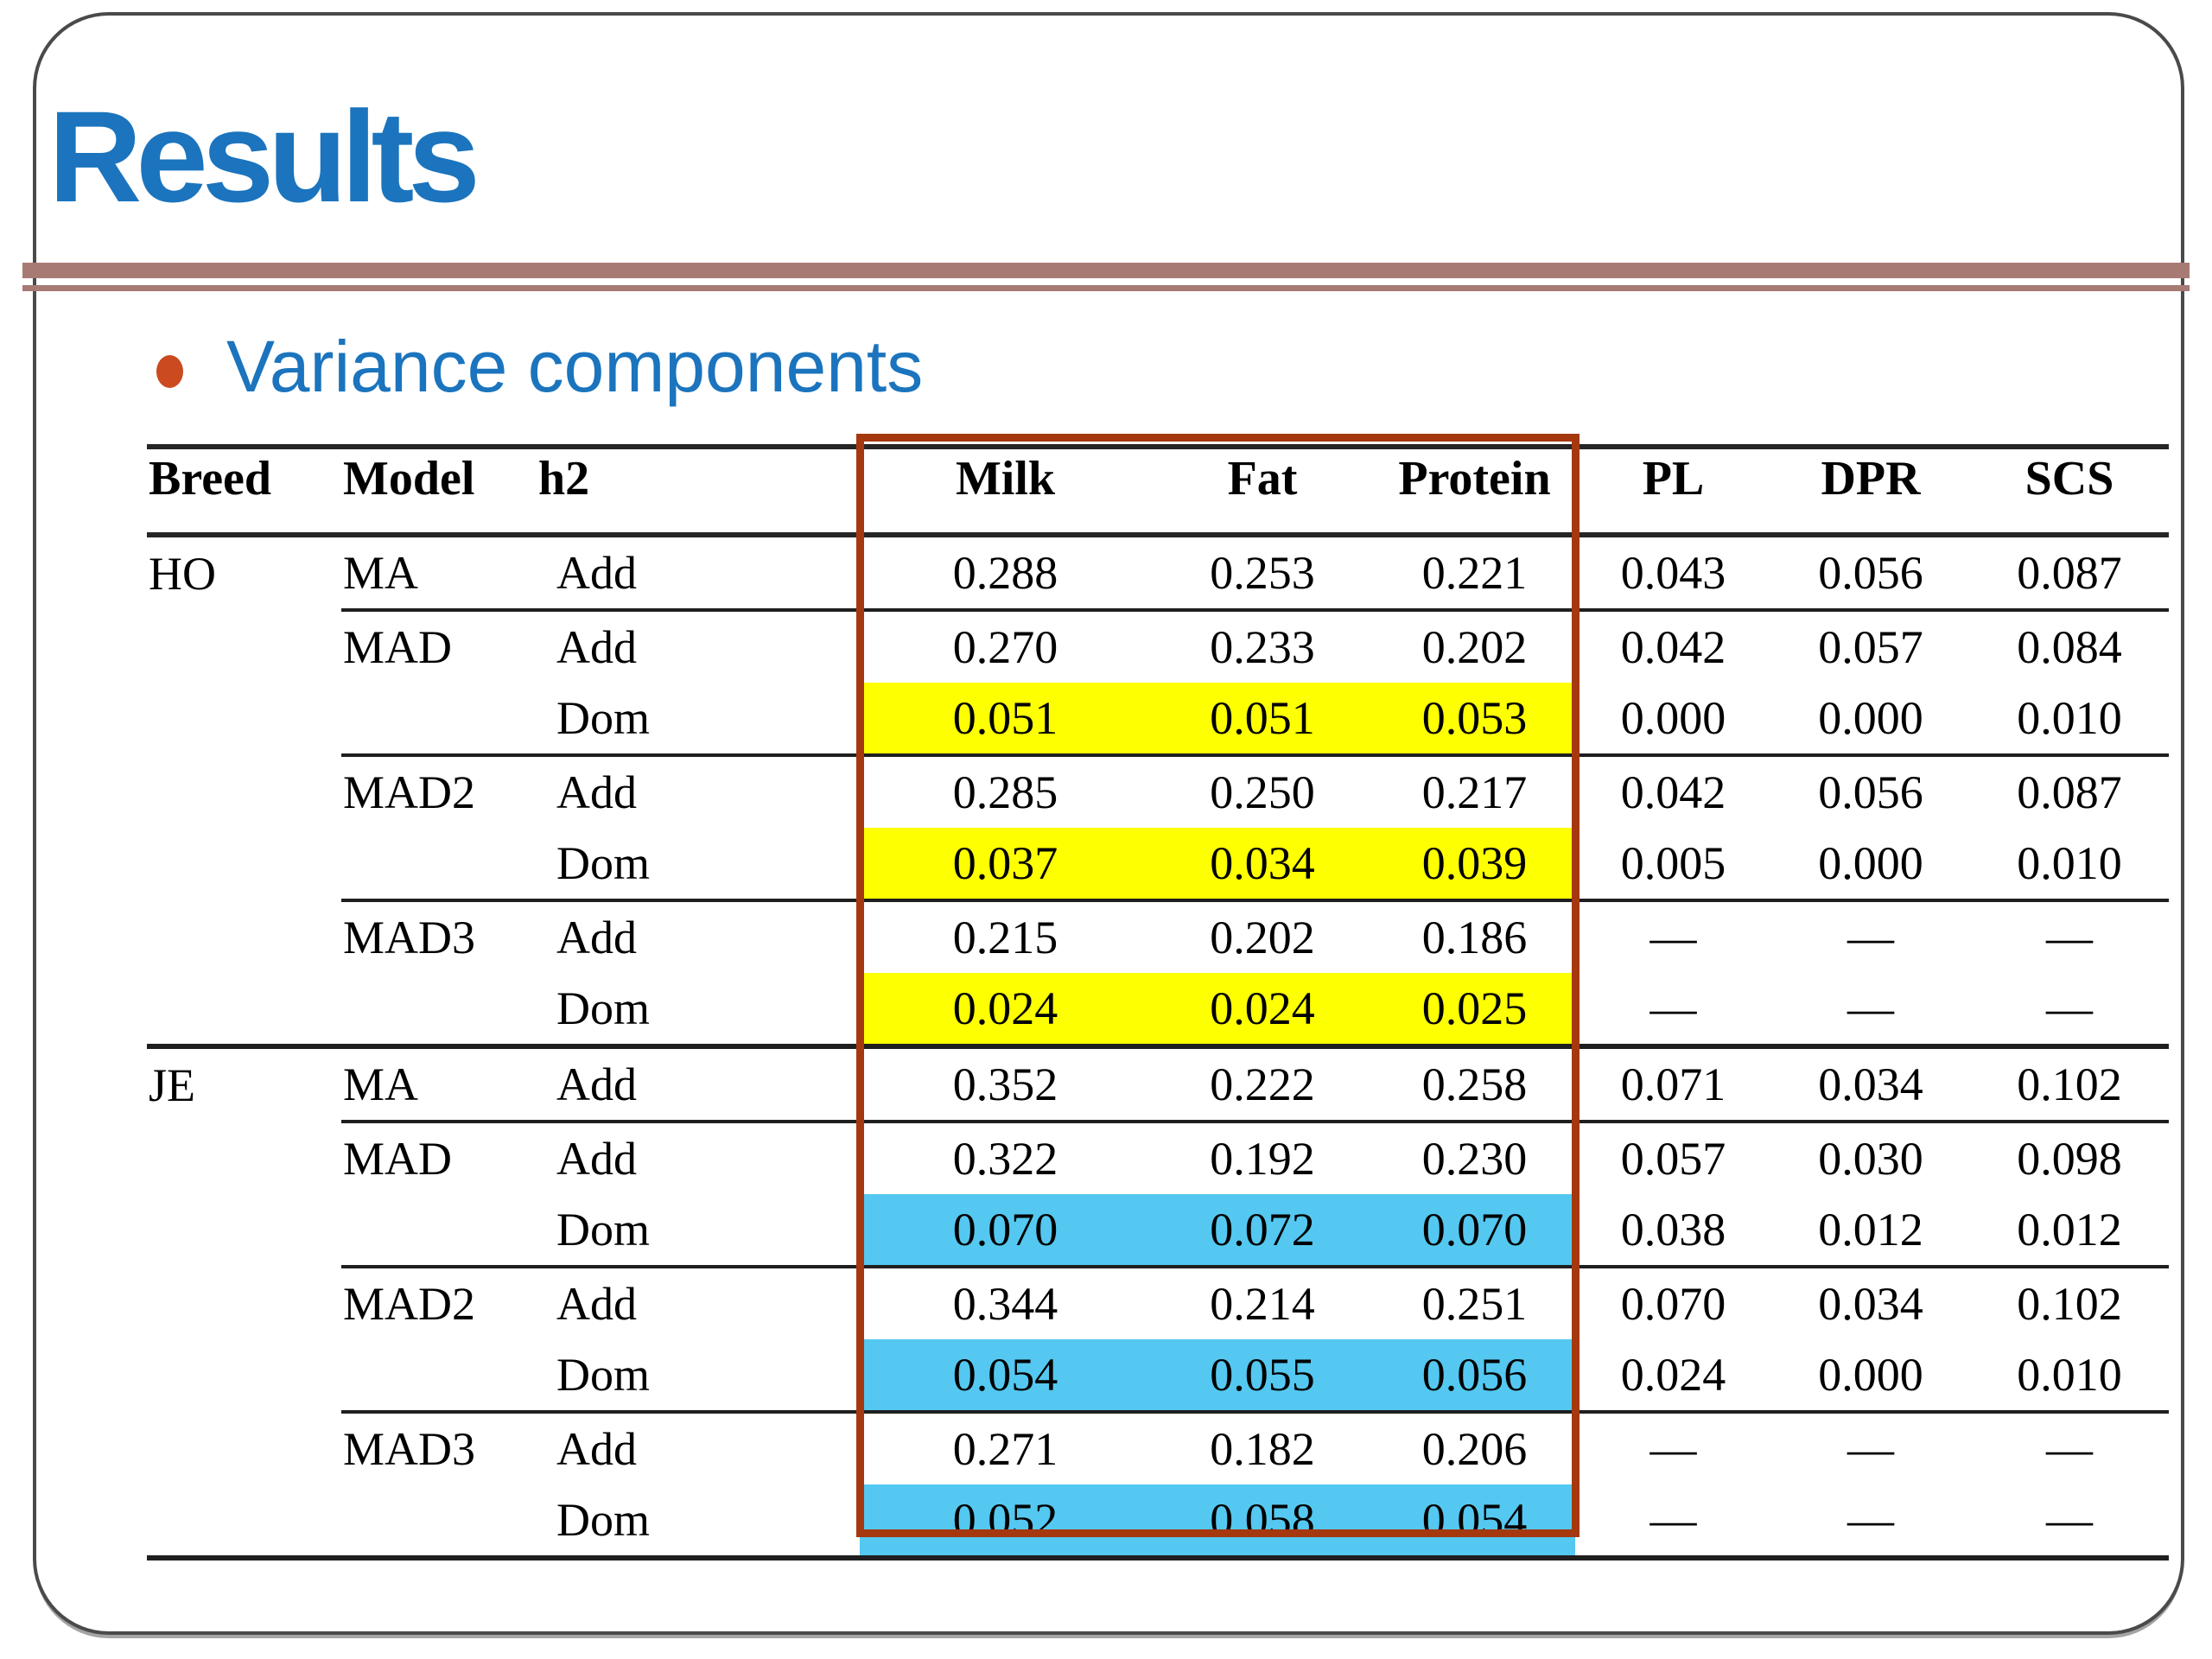  Describe the element at coordinates (1005, 720) in the screenshot. I see `milk-cell: 0.051` at that location.